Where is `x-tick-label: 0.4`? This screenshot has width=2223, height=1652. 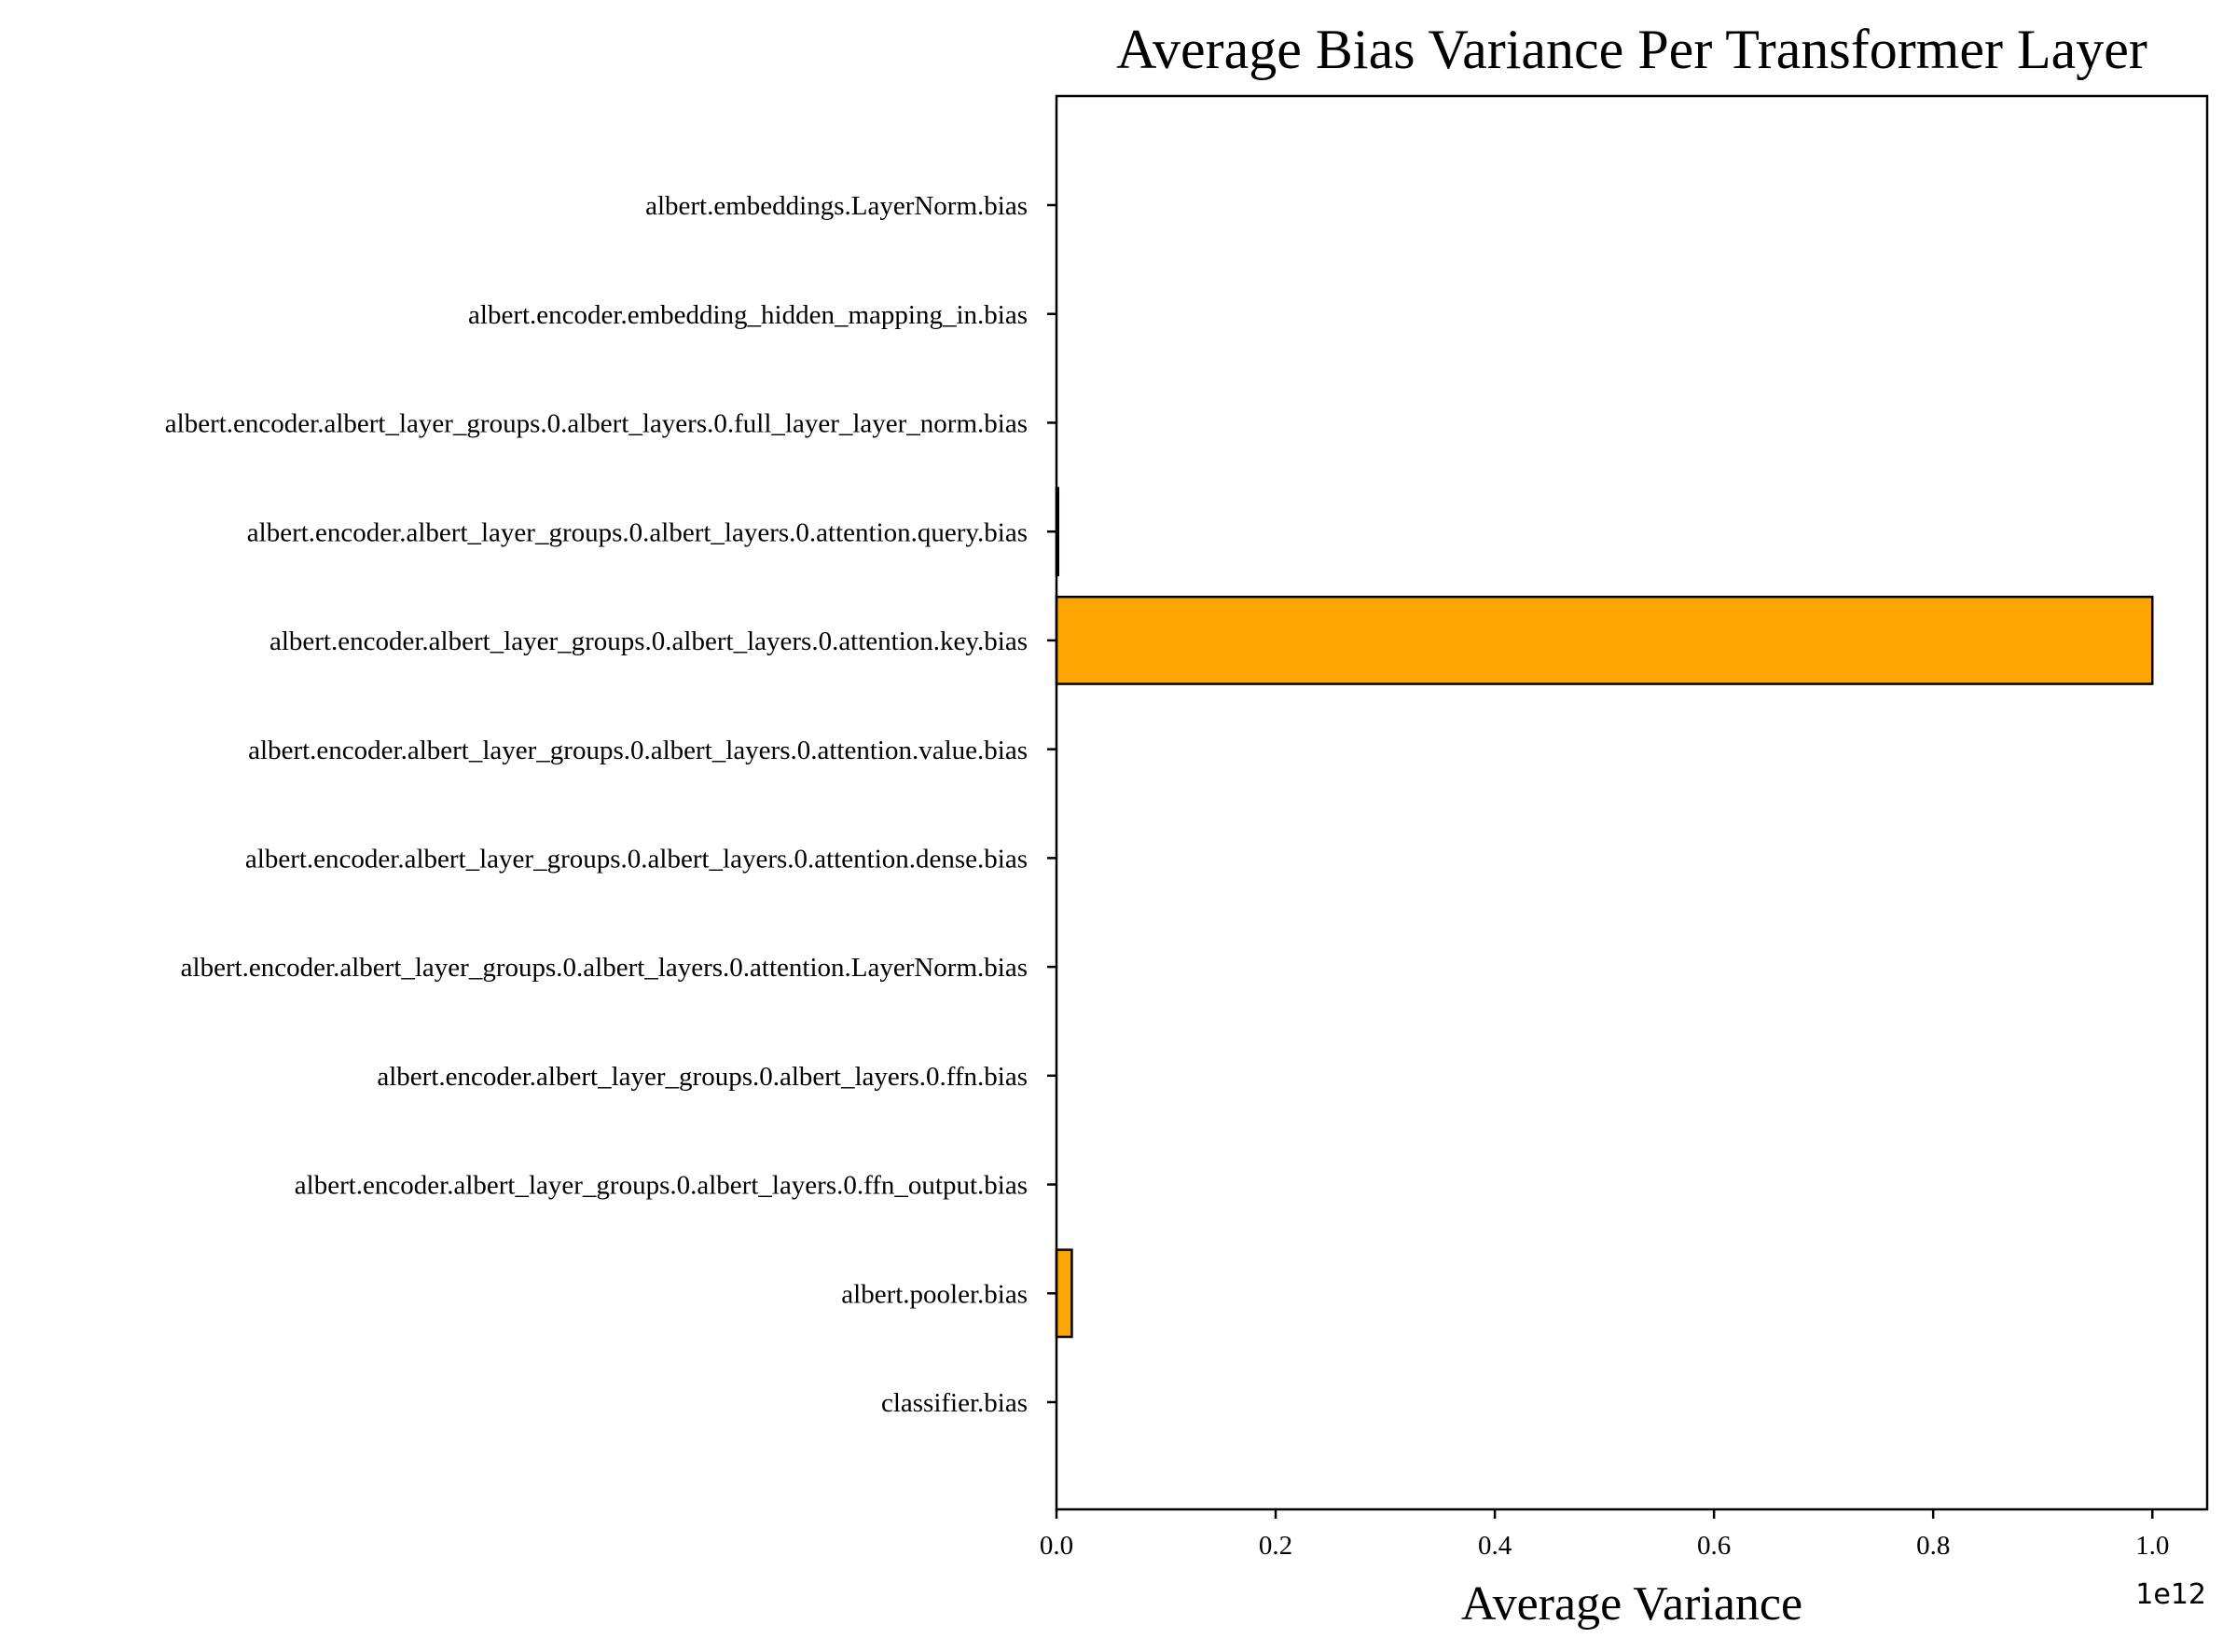 x-tick-label: 0.4 is located at coordinates (1495, 1546).